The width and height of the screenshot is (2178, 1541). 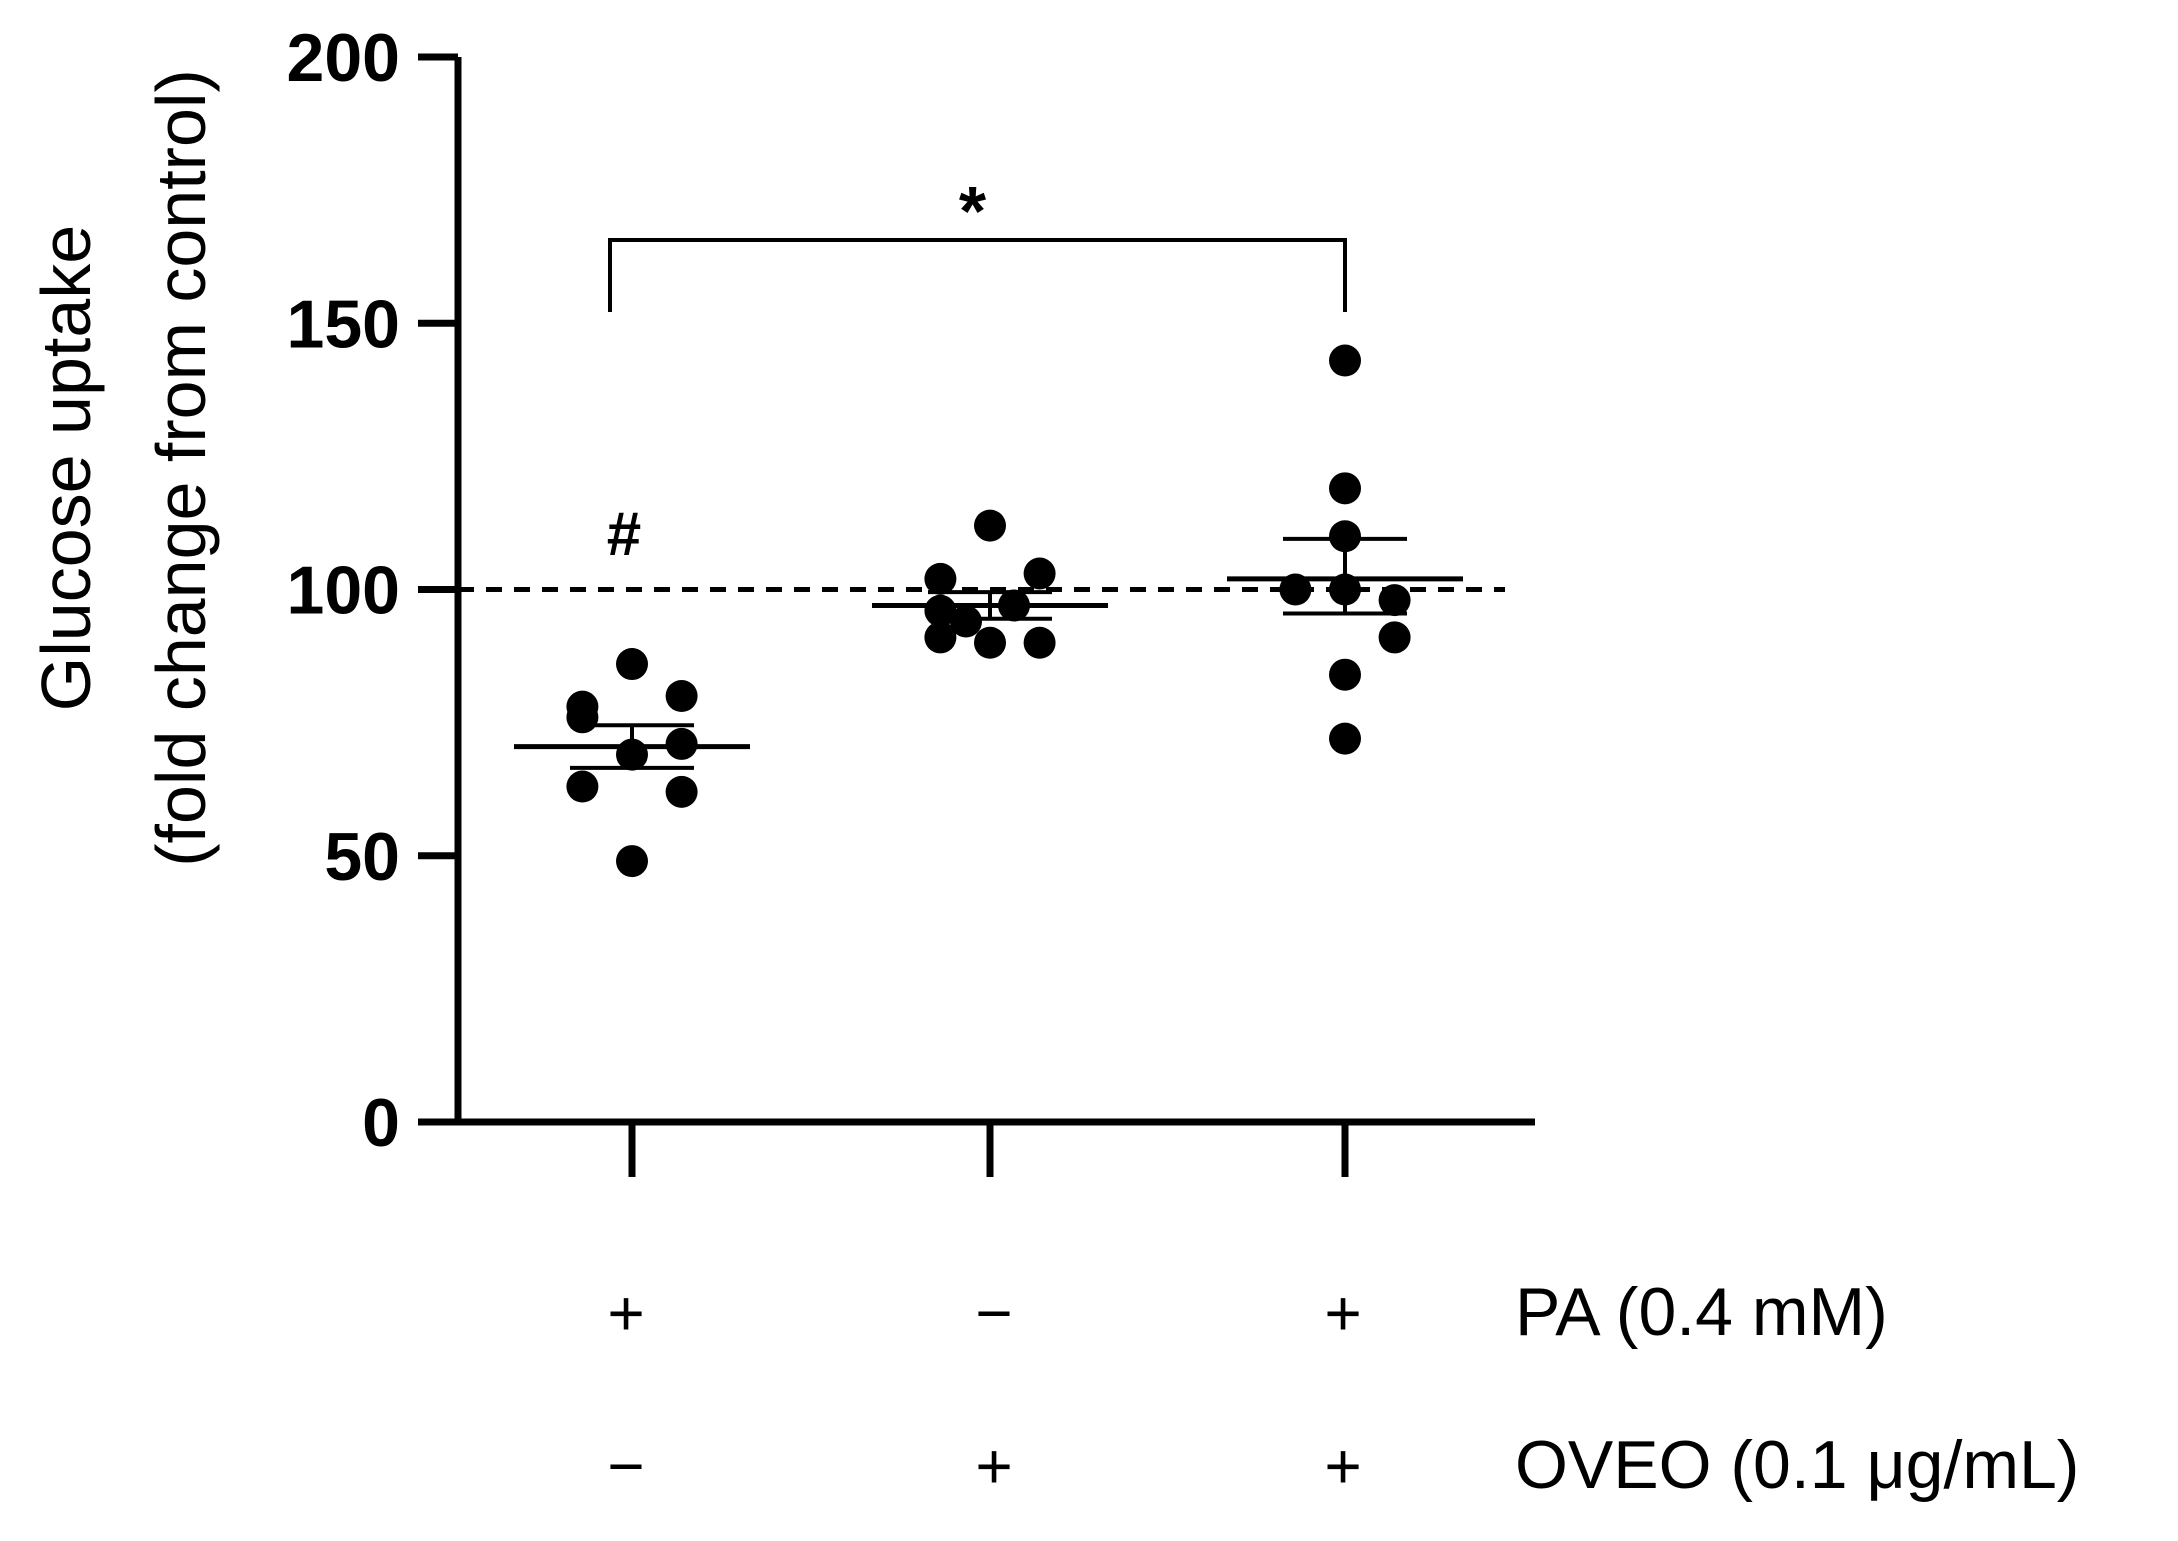 What do you see at coordinates (1797, 1465) in the screenshot?
I see `oveo-row-label: OVEO (0.1 μg/mL)` at bounding box center [1797, 1465].